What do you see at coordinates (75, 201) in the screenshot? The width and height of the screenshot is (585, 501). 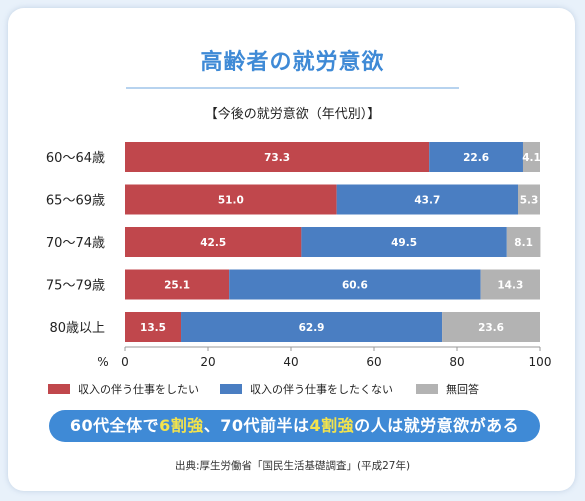 I see `category-label: 65〜69歳` at bounding box center [75, 201].